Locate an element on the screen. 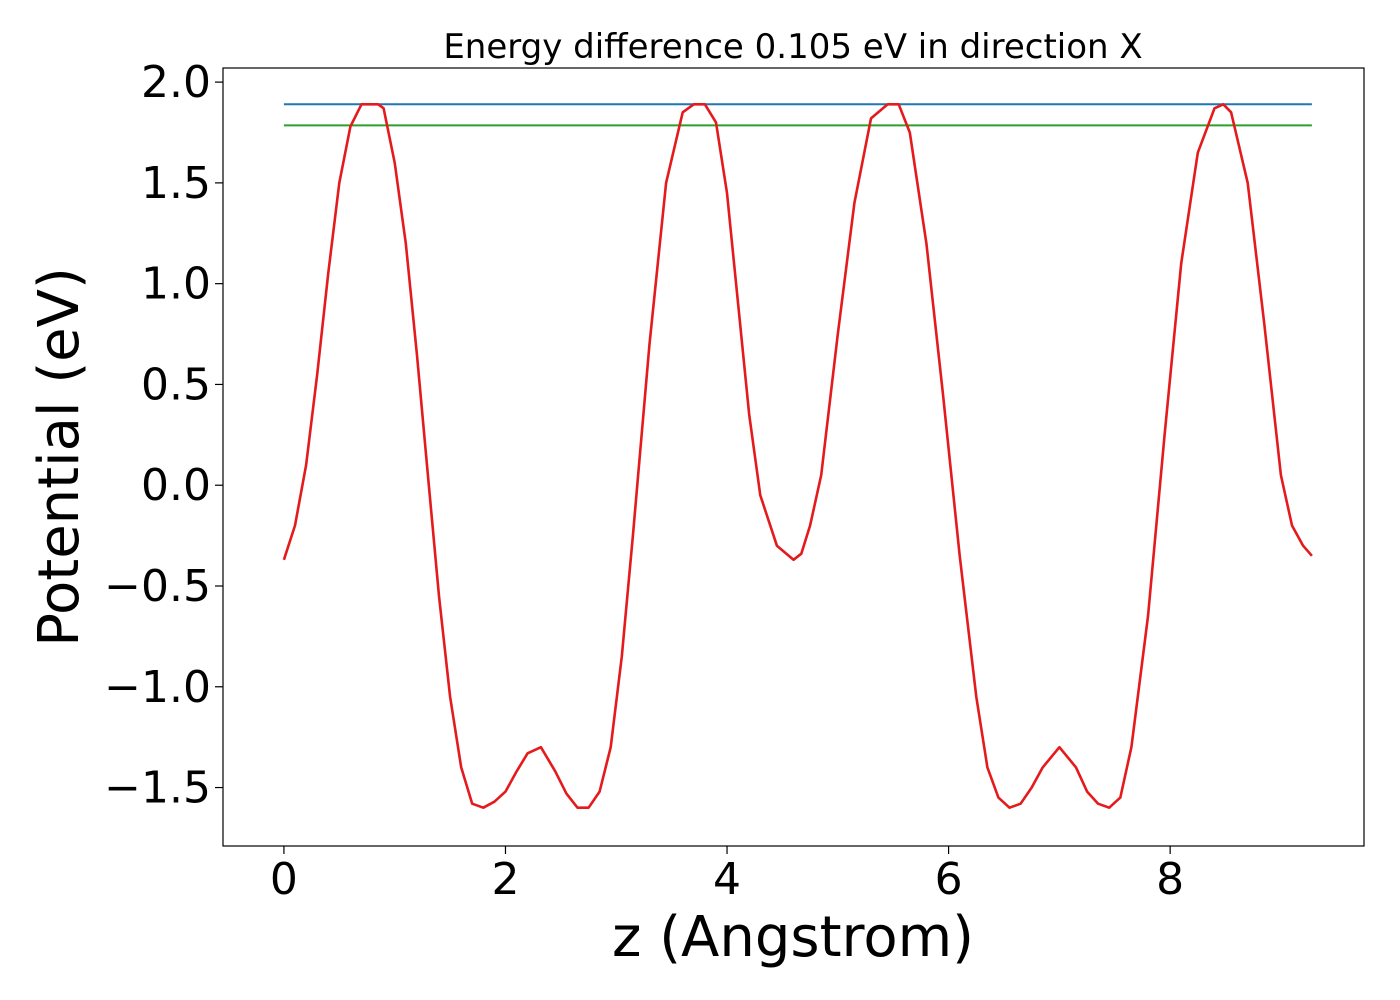  x-tick-label: 0 is located at coordinates (284, 879).